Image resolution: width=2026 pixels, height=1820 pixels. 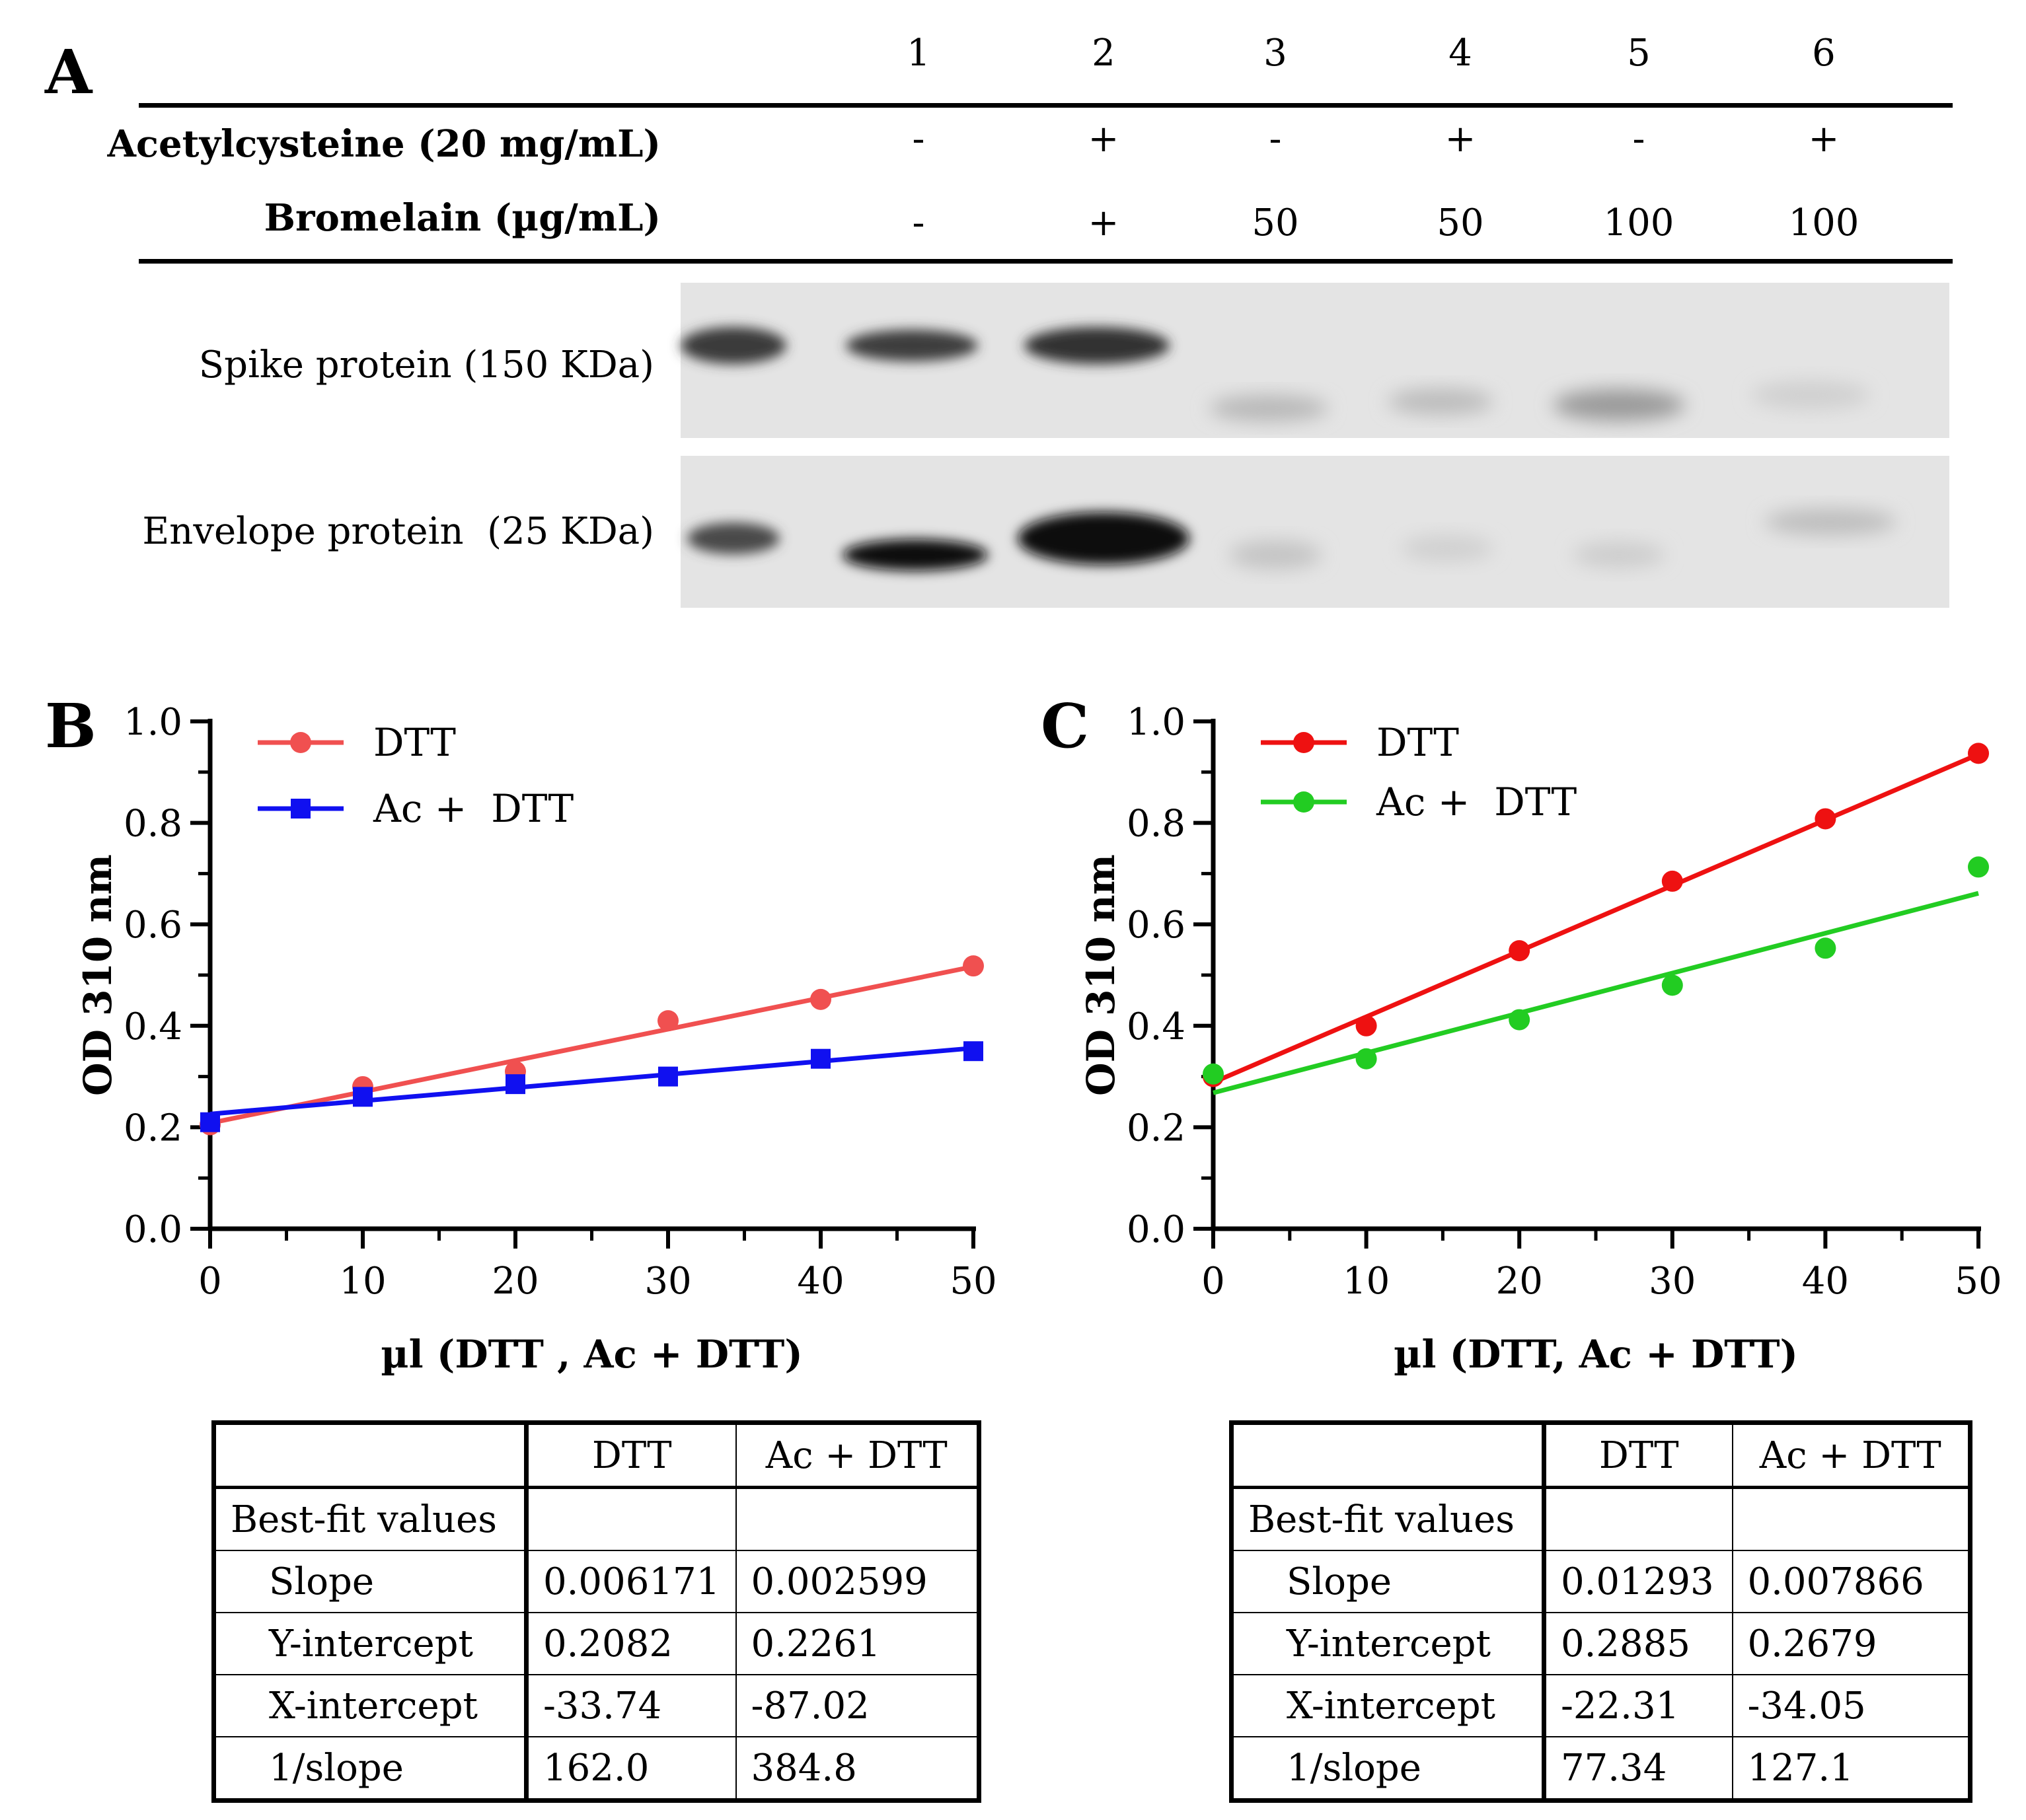 What do you see at coordinates (1638, 1643) in the screenshot?
I see `table-cell: 0.2885` at bounding box center [1638, 1643].